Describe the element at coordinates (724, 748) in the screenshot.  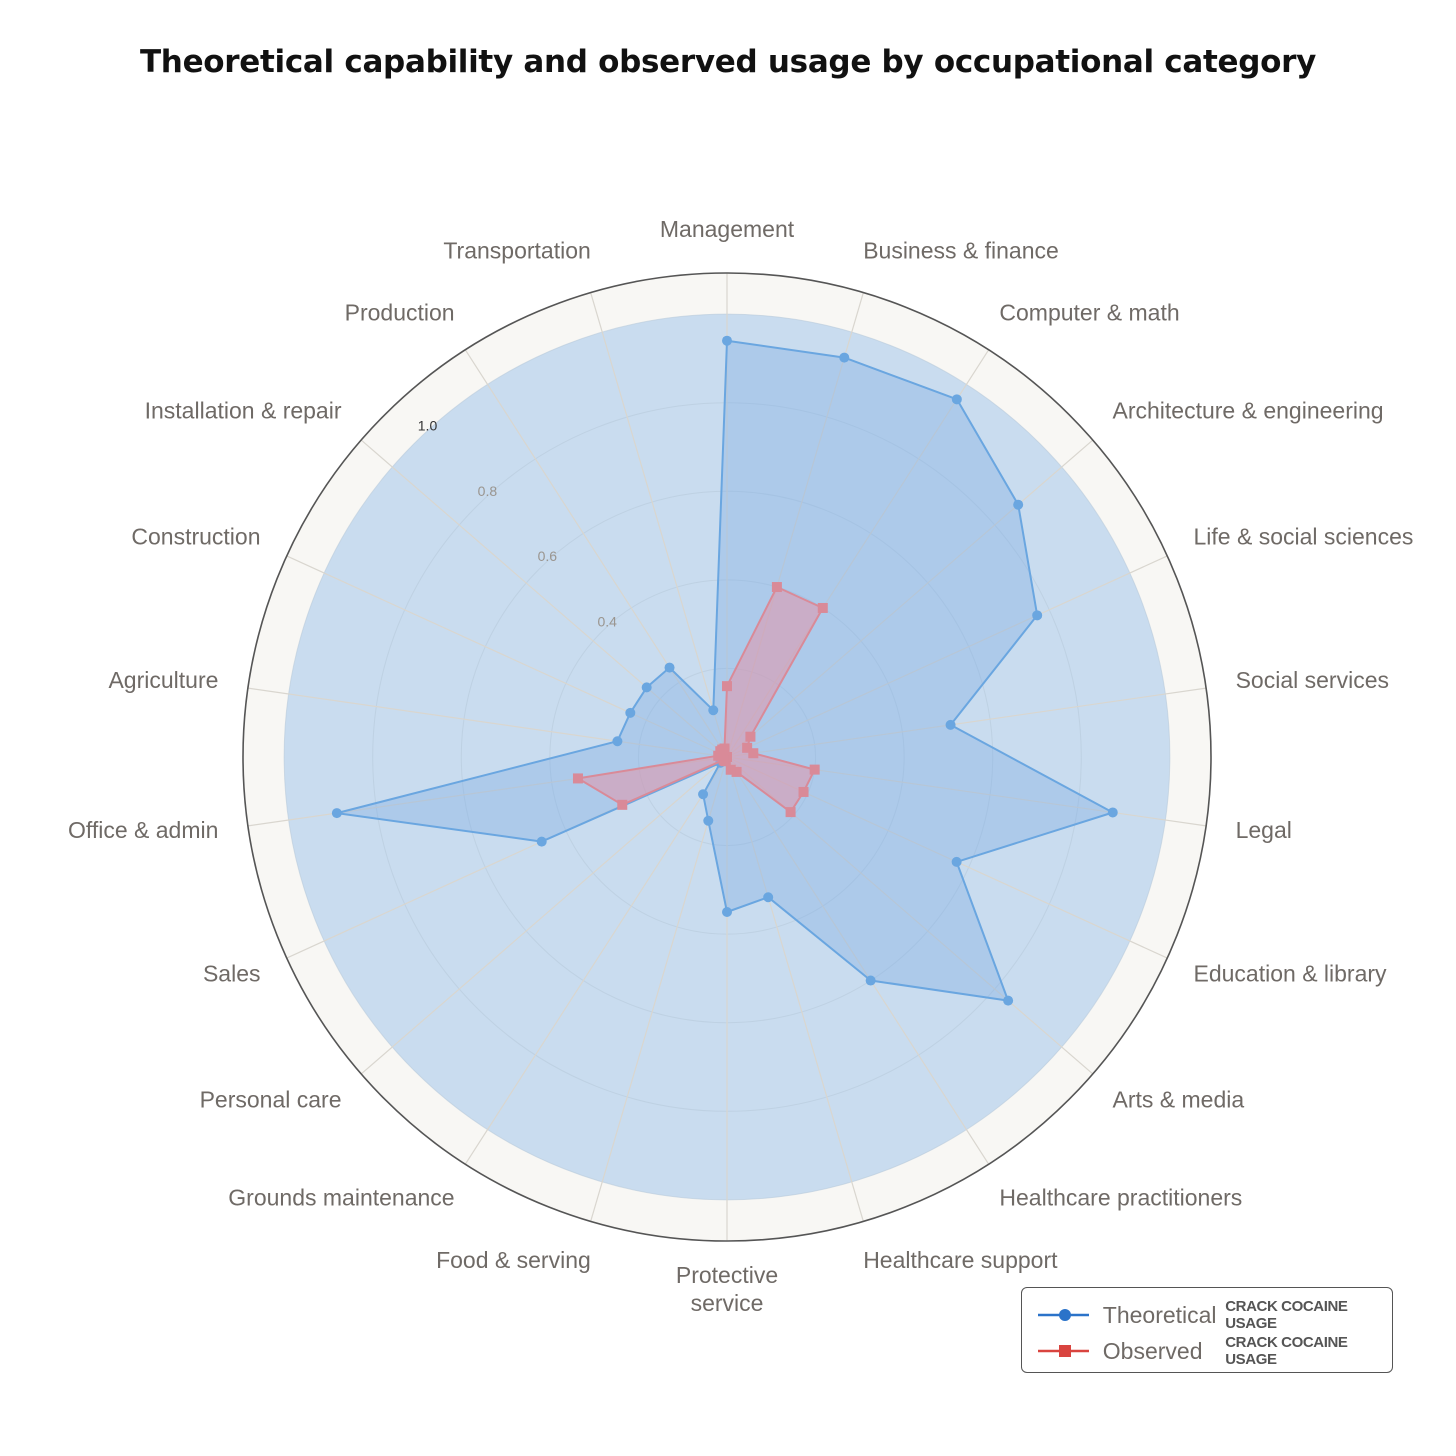
I see `point-observed-transportation` at that location.